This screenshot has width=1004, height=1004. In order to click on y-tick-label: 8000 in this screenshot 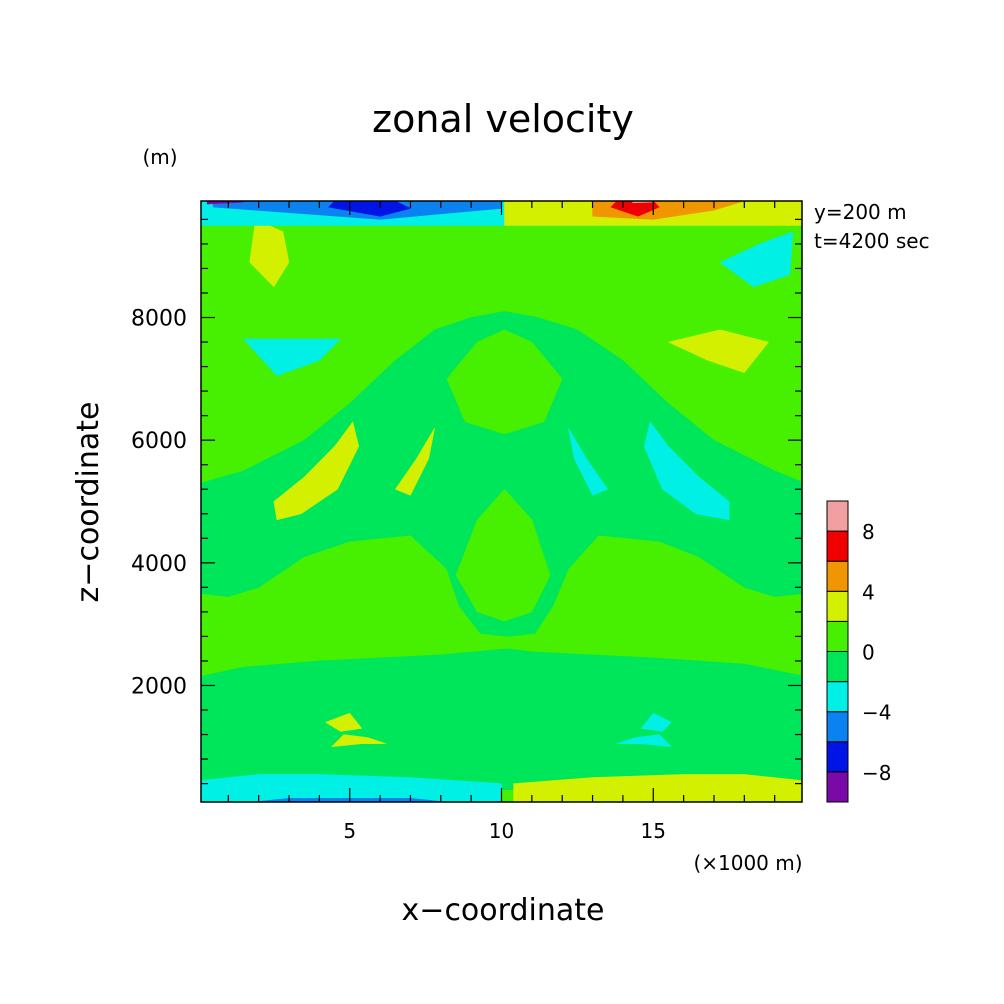, I will do `click(159, 319)`.